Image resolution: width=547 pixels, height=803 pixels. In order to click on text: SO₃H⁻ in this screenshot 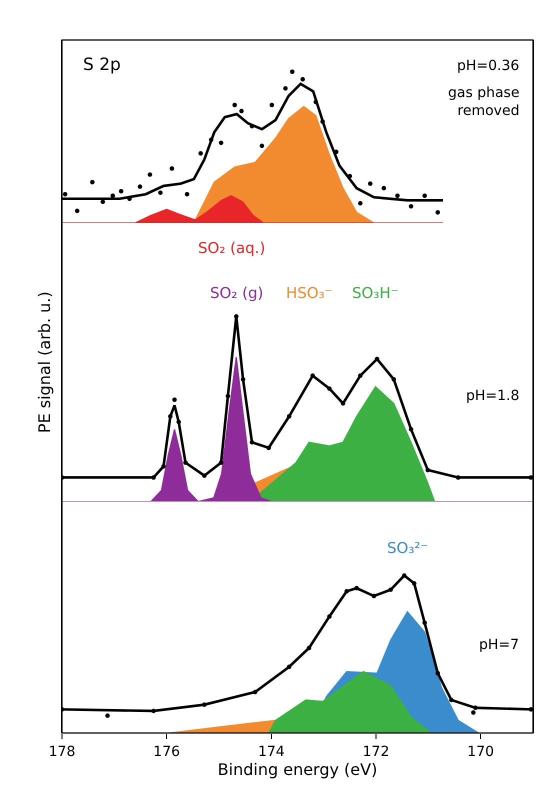, I will do `click(375, 293)`.